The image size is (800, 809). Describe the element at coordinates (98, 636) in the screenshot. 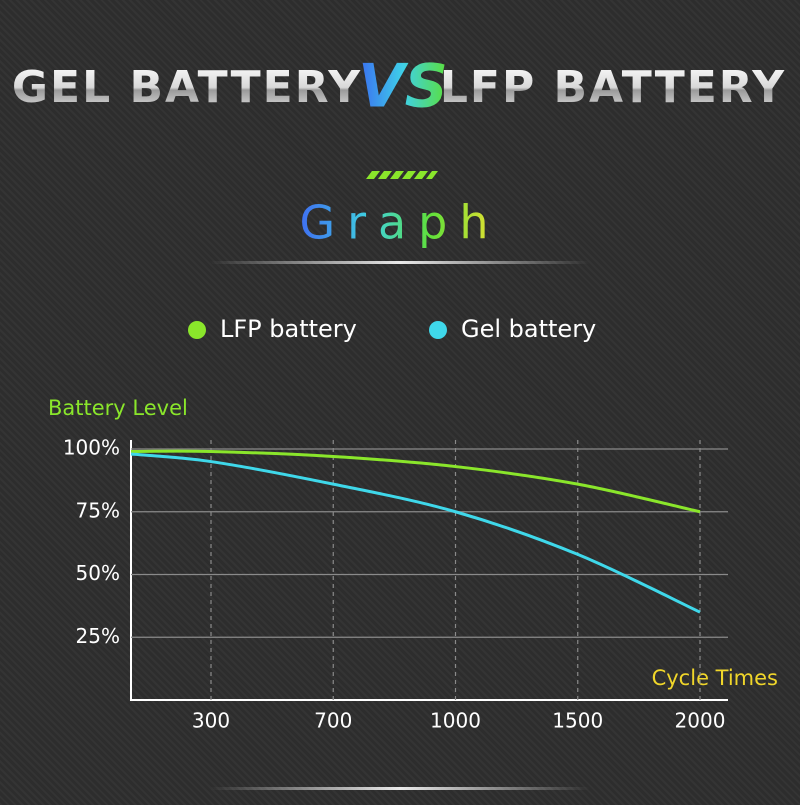

I see `y-tick-label: 25%` at that location.